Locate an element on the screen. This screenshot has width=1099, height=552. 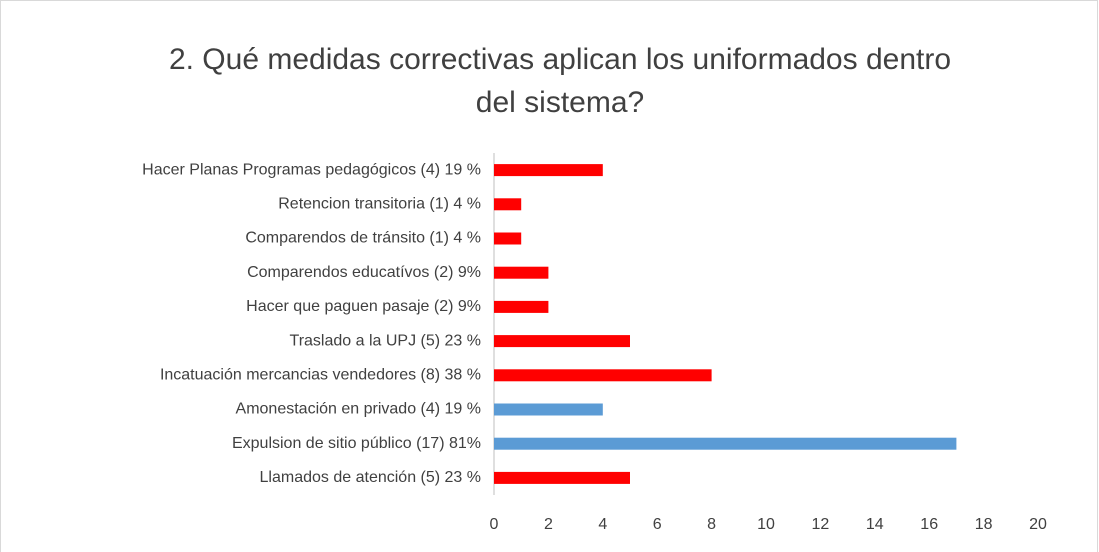
x-tick-label: 16 is located at coordinates (929, 524).